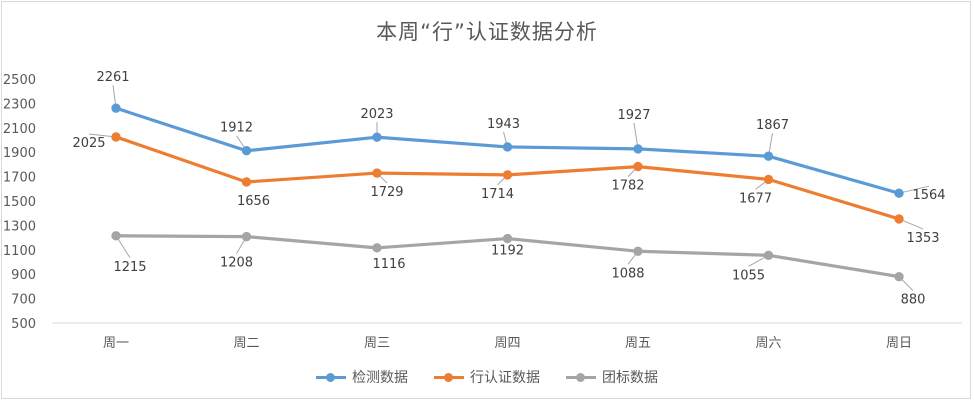 This screenshot has height=402, width=974. I want to click on legend-label-group-standard: 团标数据, so click(630, 378).